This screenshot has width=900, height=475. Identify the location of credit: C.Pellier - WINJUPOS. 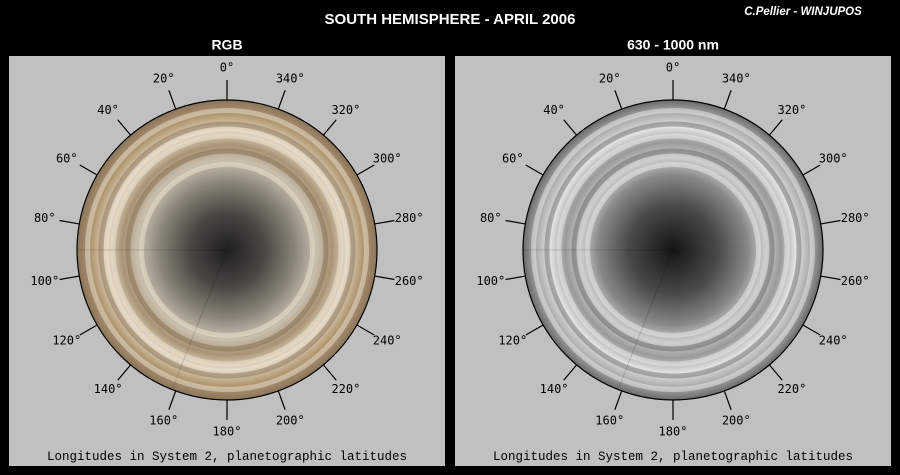
(803, 12).